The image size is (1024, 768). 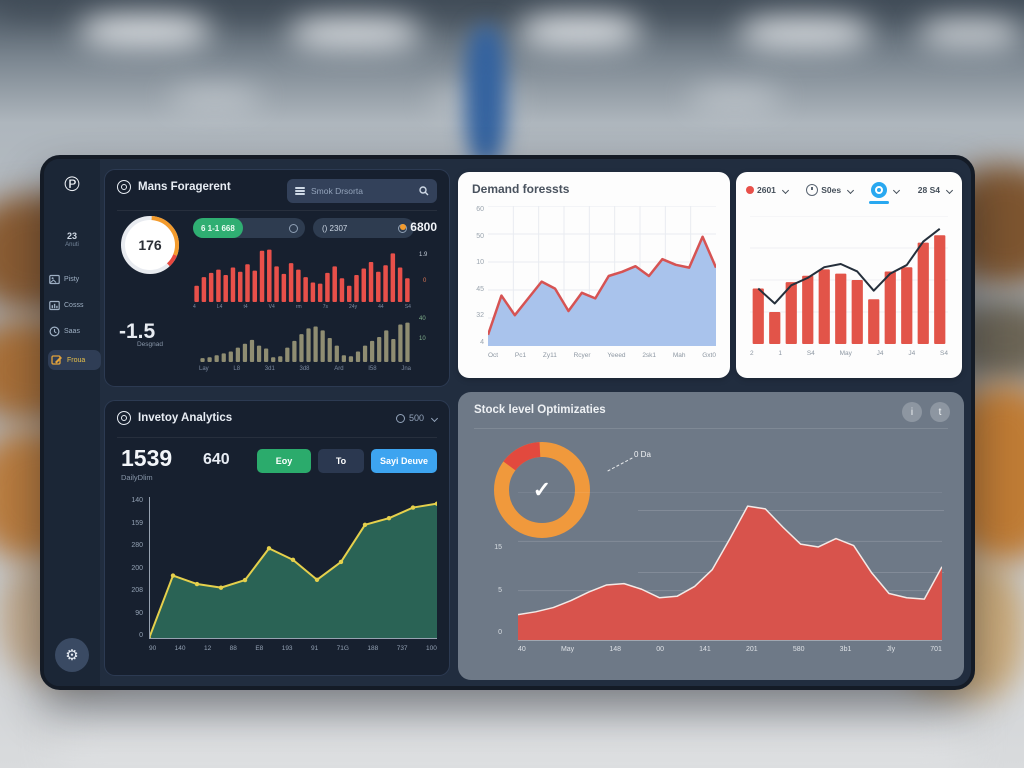 I want to click on tick-label: 3d8, so click(x=304, y=369).